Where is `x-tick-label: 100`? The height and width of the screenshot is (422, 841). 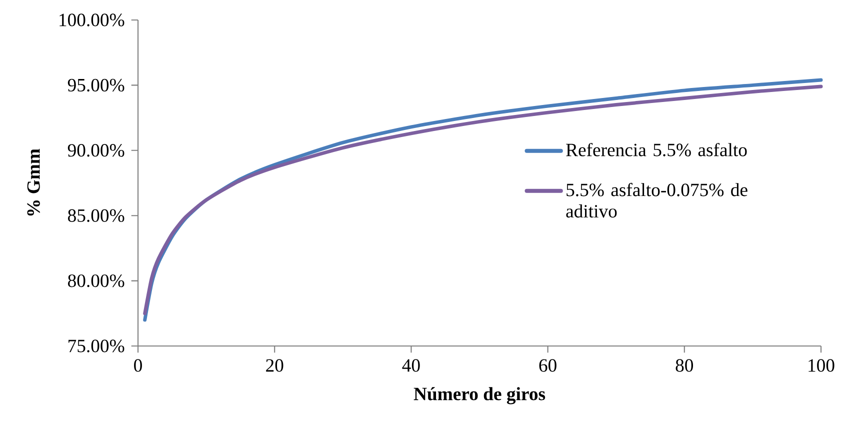
x-tick-label: 100 is located at coordinates (821, 365).